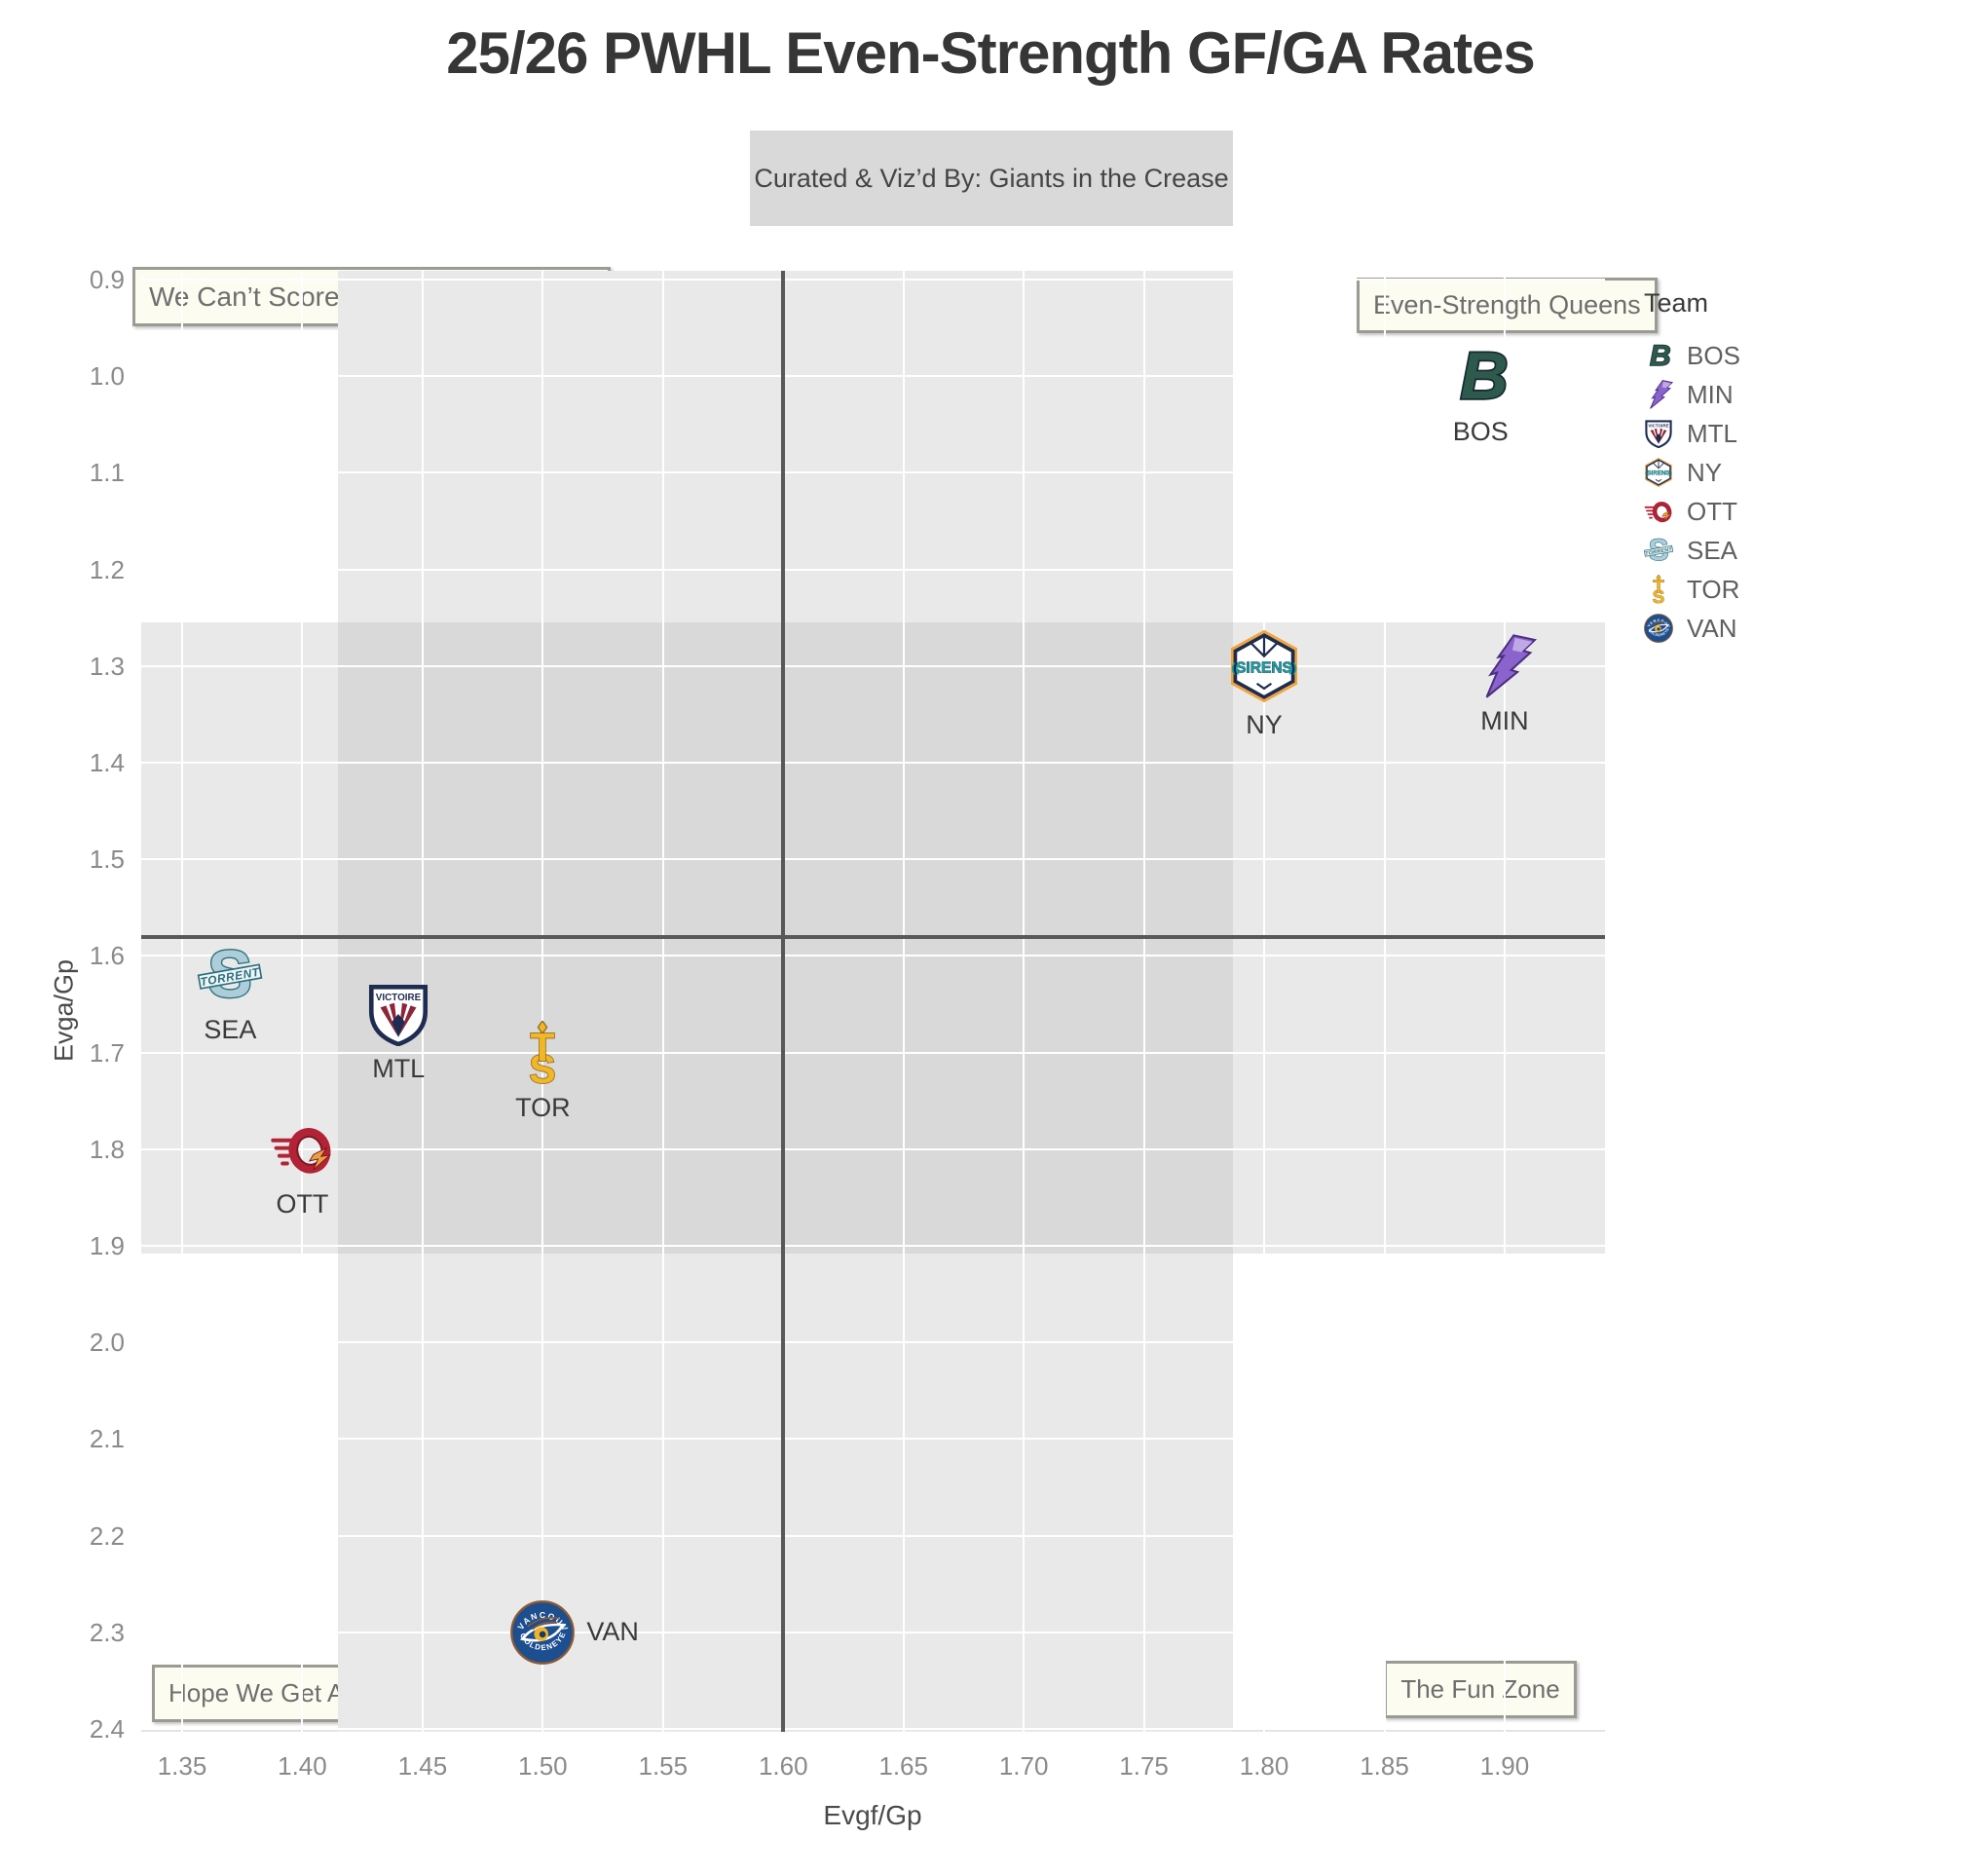  What do you see at coordinates (107, 1343) in the screenshot?
I see `y-tick-label: 2.0` at bounding box center [107, 1343].